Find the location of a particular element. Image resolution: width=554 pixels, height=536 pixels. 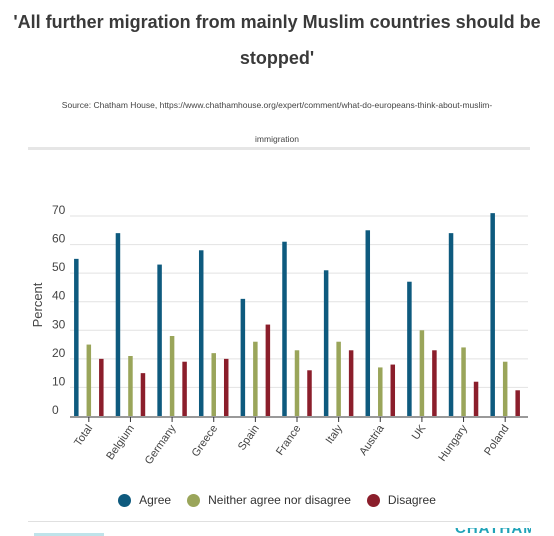

y-tick-label: 60 is located at coordinates (59, 239).